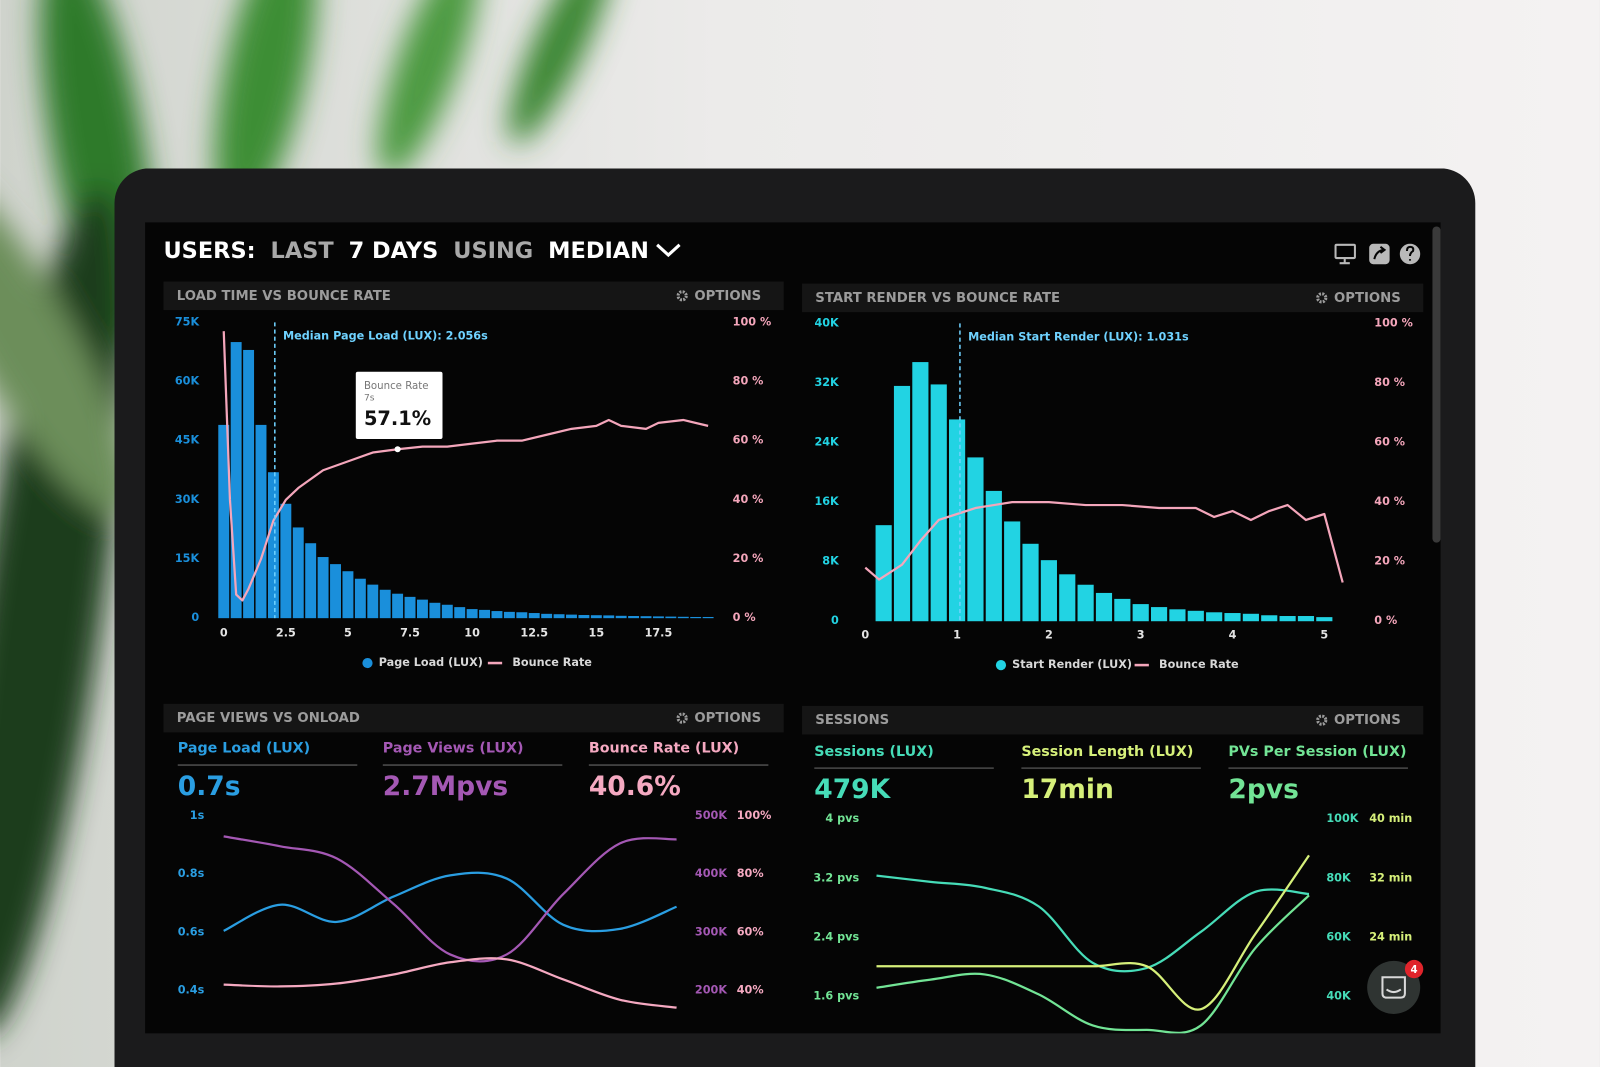 The image size is (1600, 1067). Describe the element at coordinates (831, 561) in the screenshot. I see `y-tick-label: 8K` at that location.